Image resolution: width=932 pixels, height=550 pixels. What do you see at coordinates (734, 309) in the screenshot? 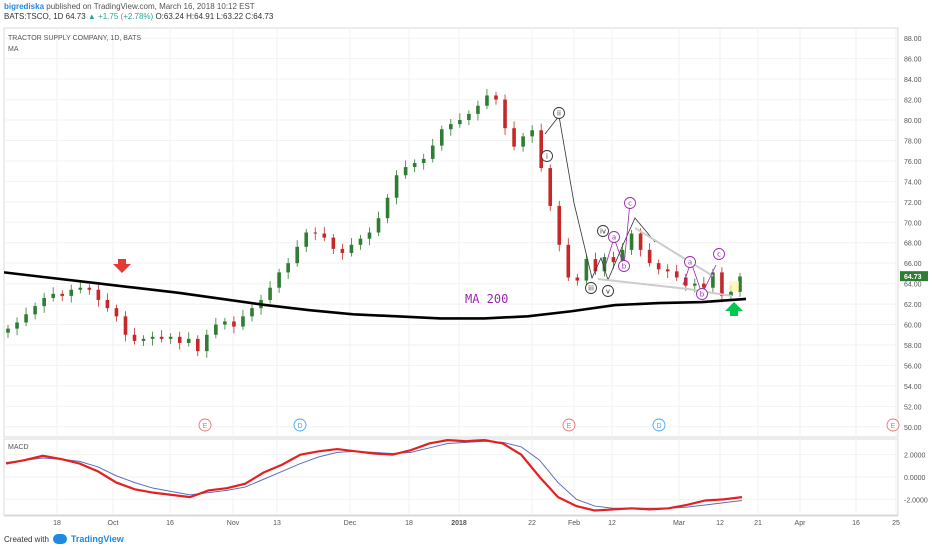
I see `up-arrow-icon` at bounding box center [734, 309].